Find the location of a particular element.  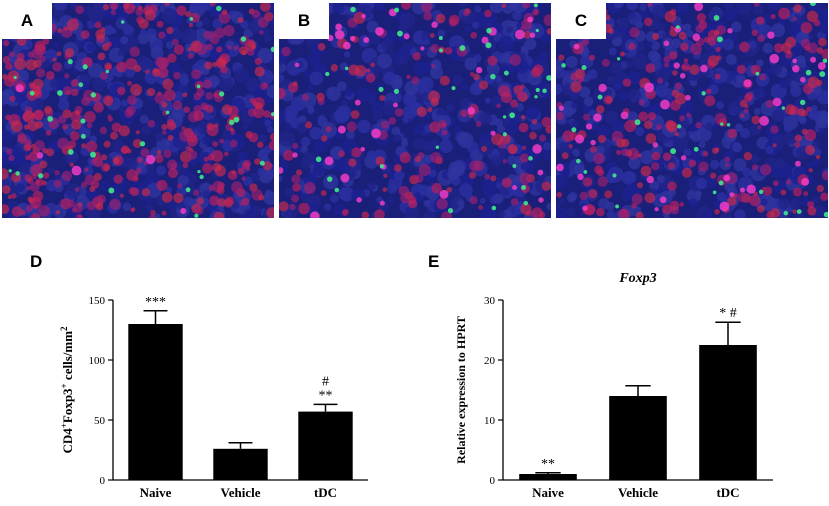

y-tick-label: 10 is located at coordinates (490, 421).